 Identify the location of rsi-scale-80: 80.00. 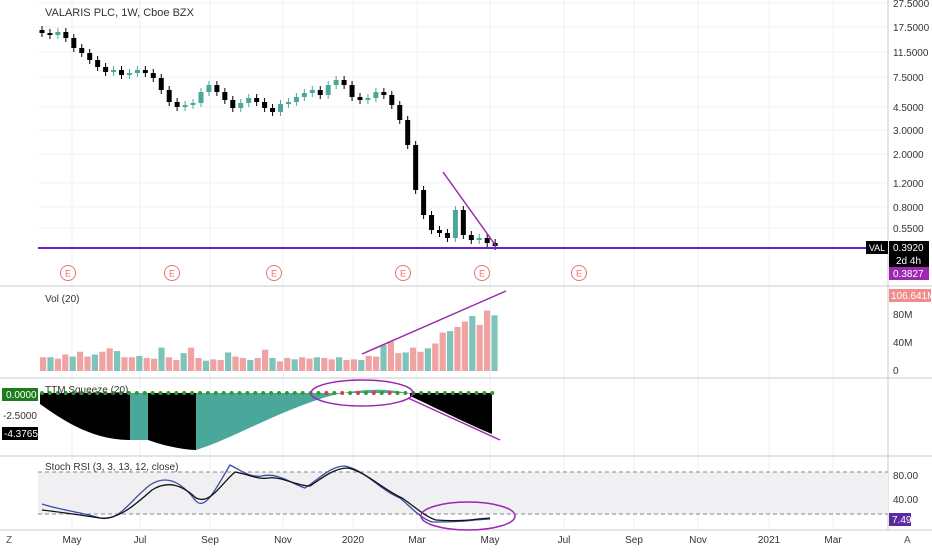
(905, 476).